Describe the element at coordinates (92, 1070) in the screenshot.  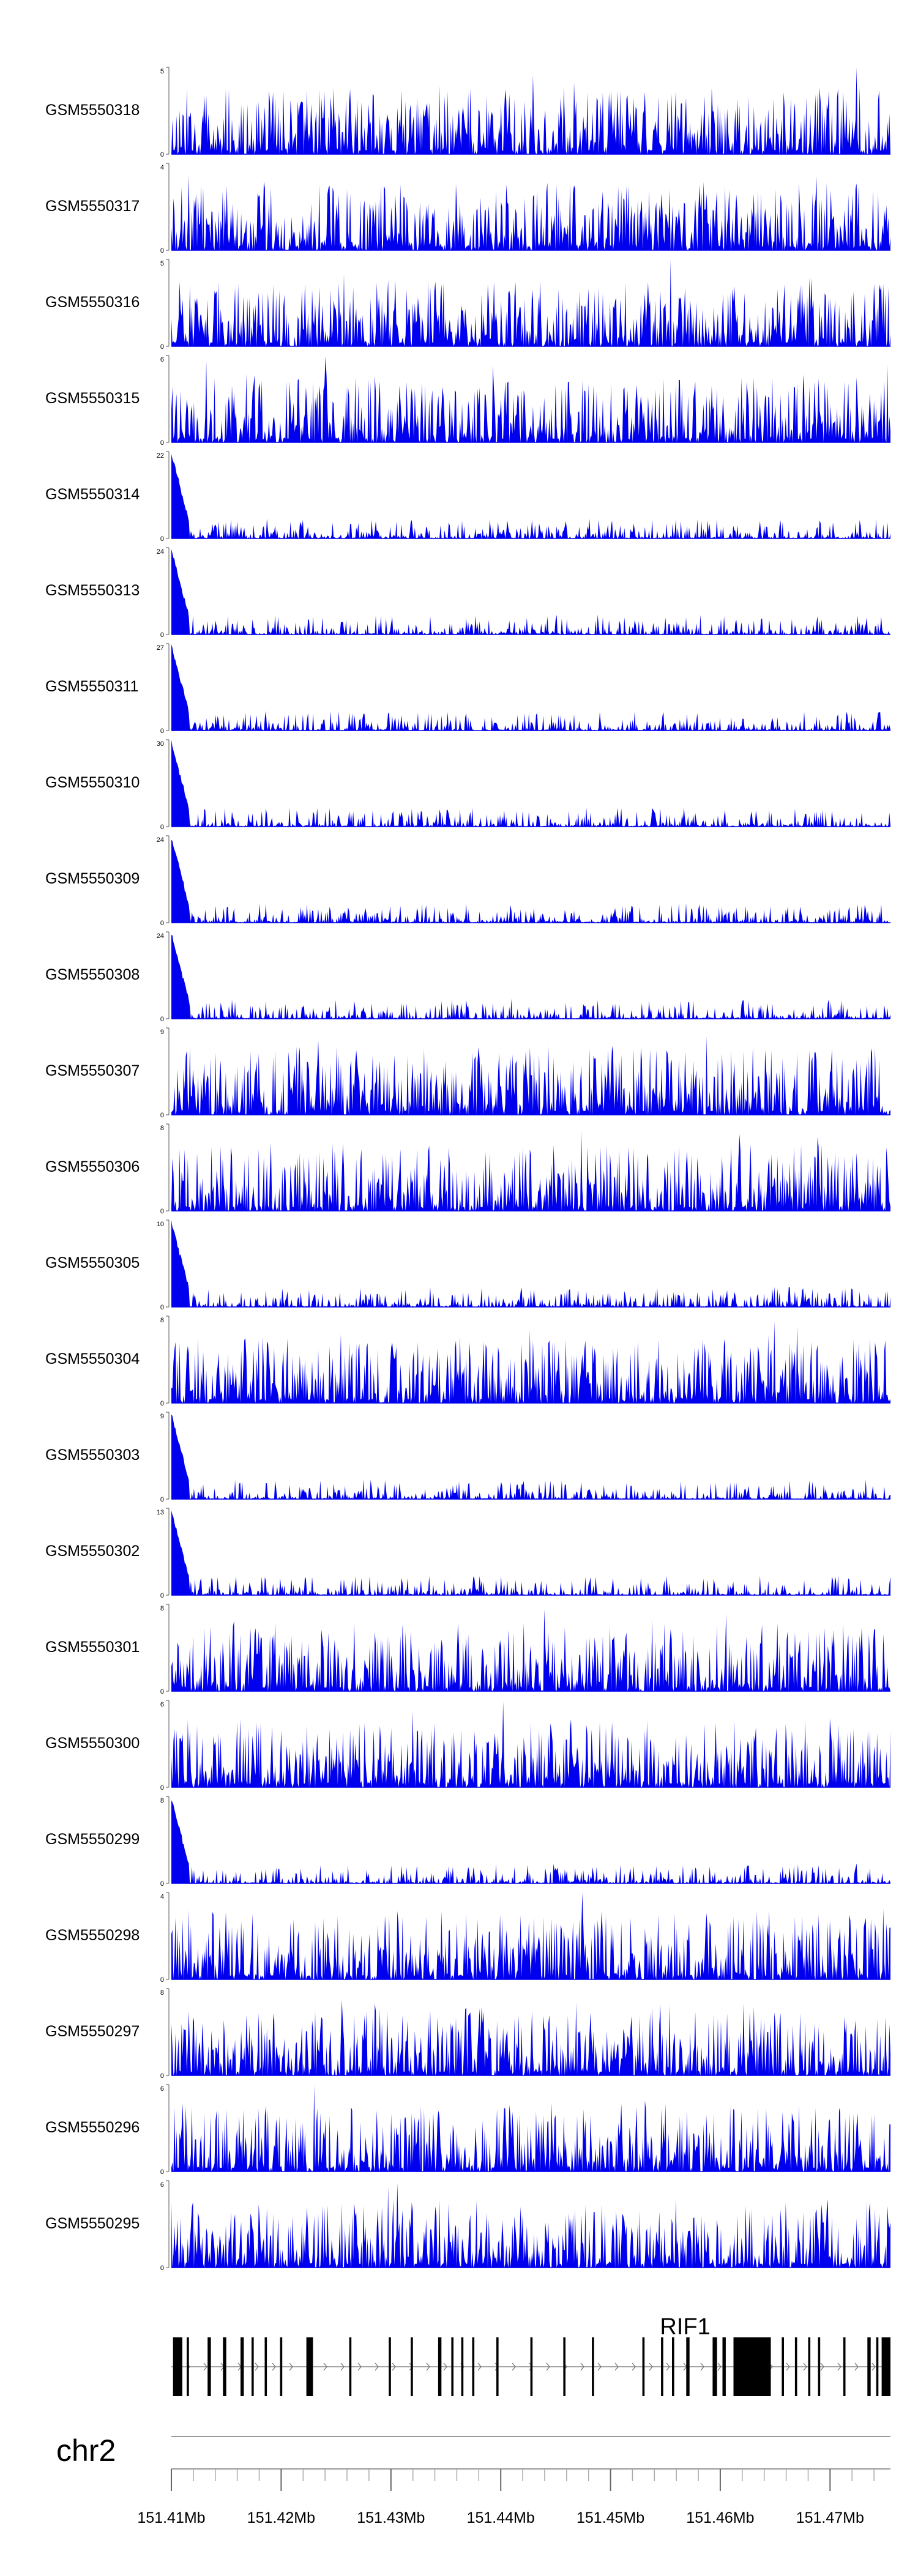
I see `track-label: GSM5550307` at that location.